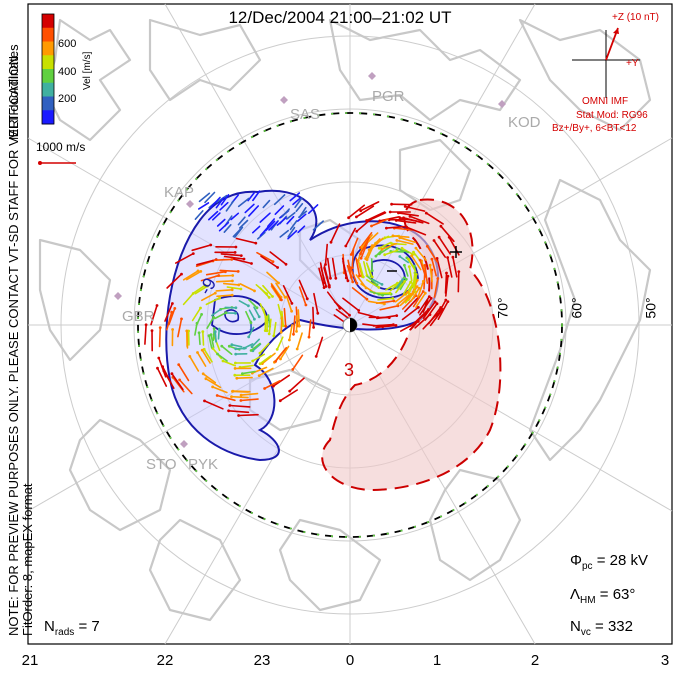 The image size is (680, 674). What do you see at coordinates (305, 114) in the screenshot?
I see `station-sas: SAS` at bounding box center [305, 114].